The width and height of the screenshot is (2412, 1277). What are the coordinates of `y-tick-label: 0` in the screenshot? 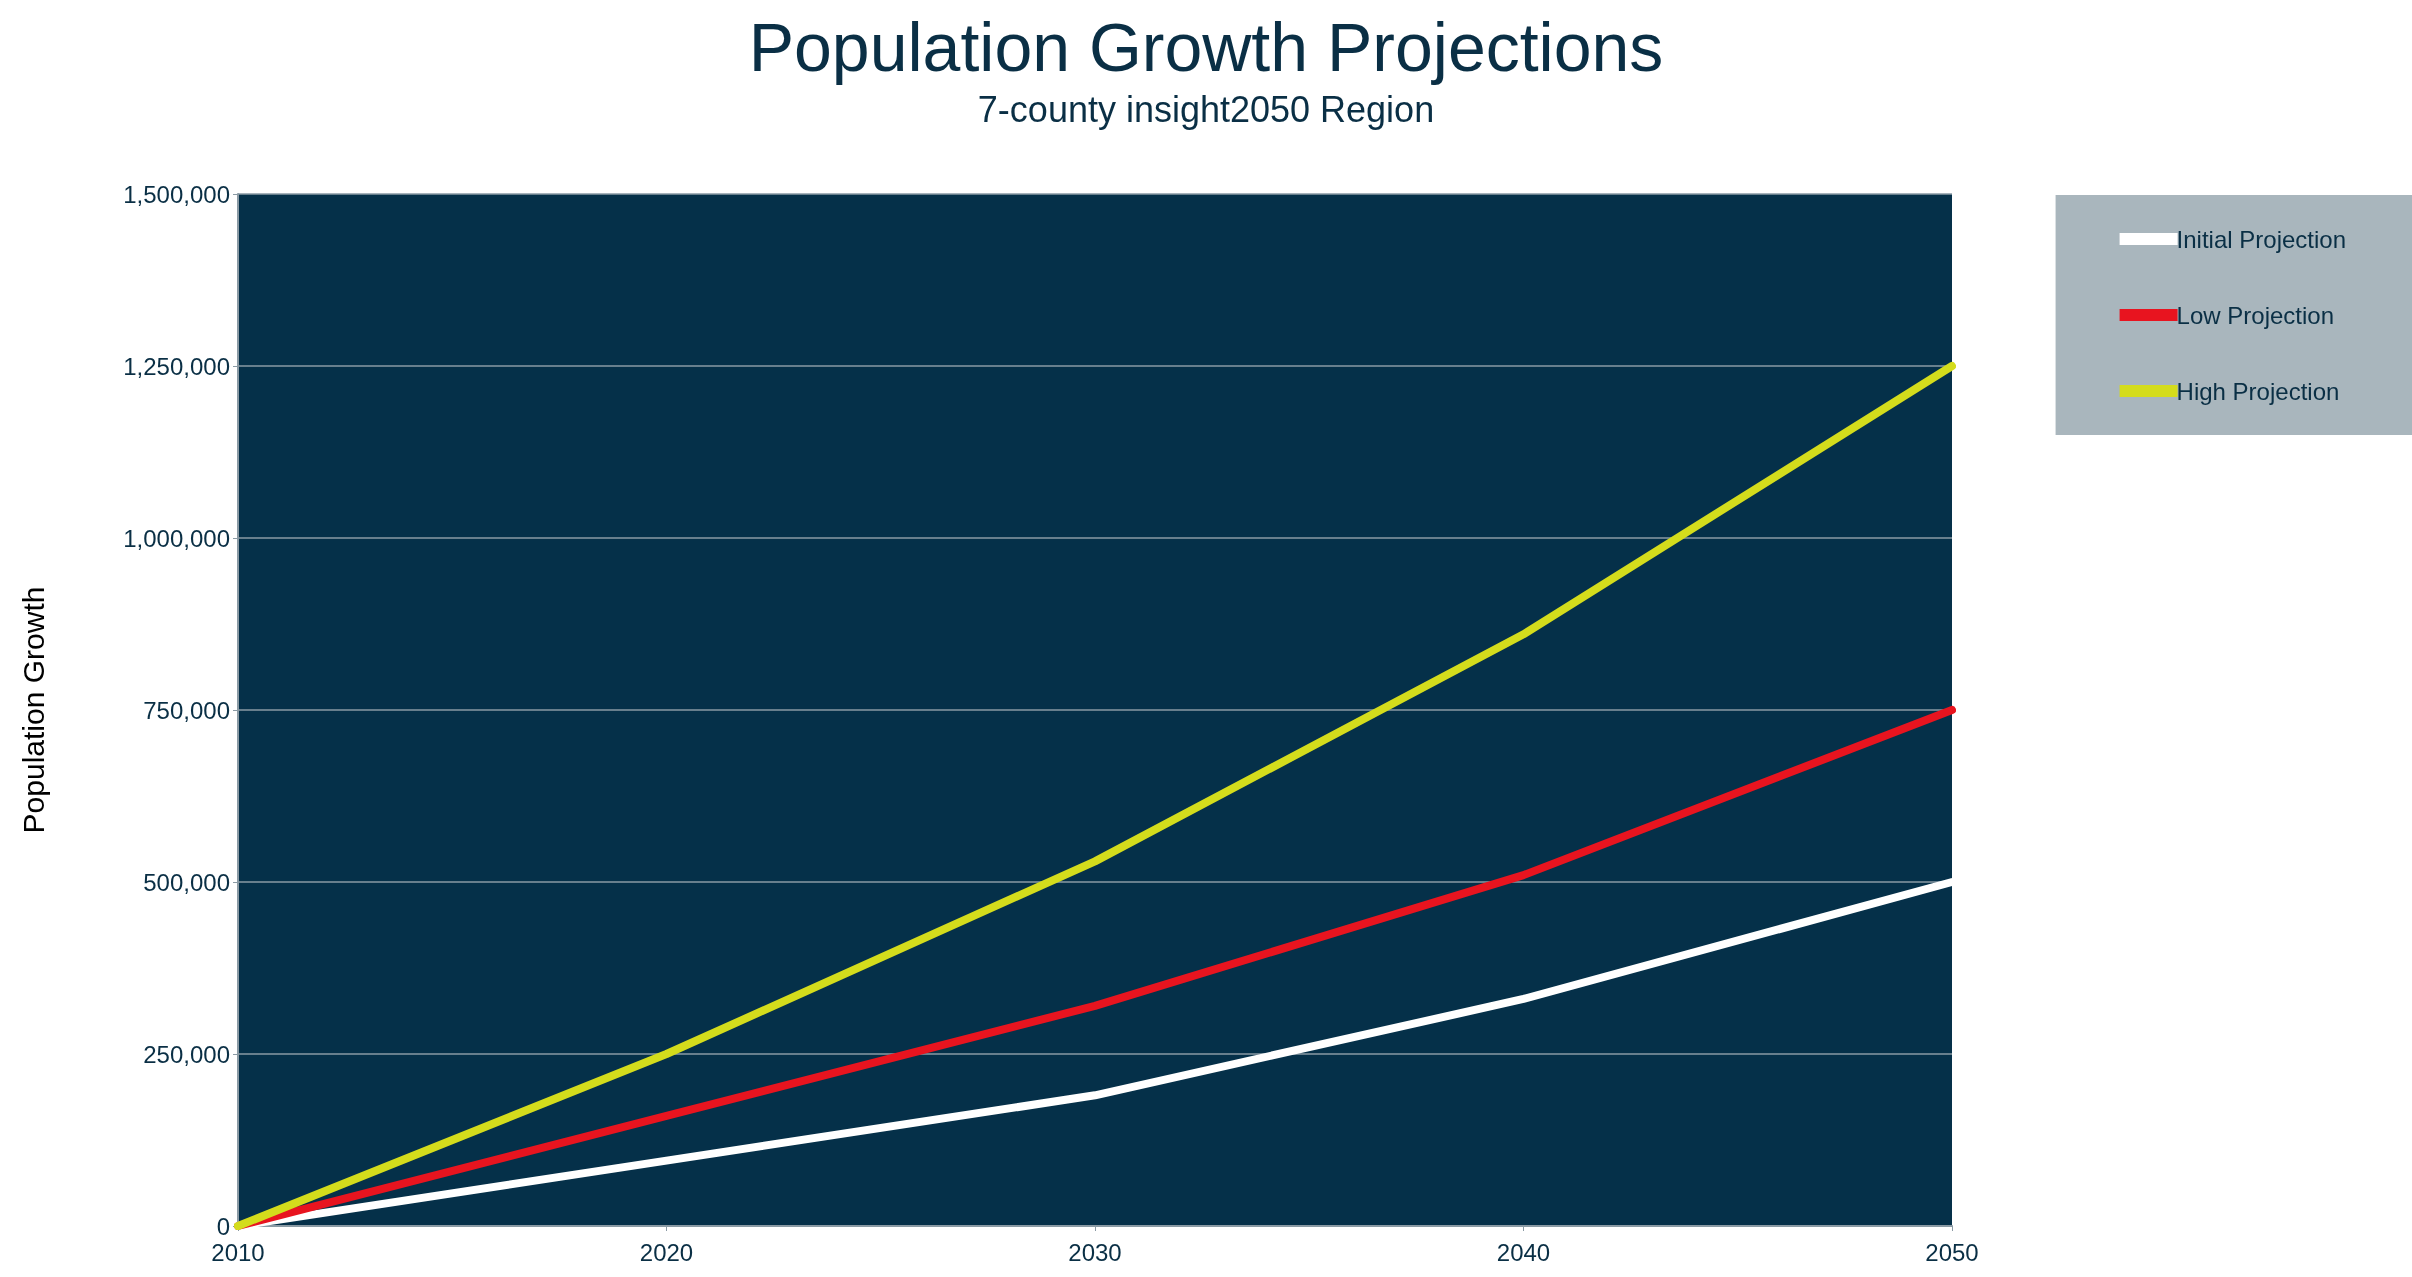 It's located at (223, 1226).